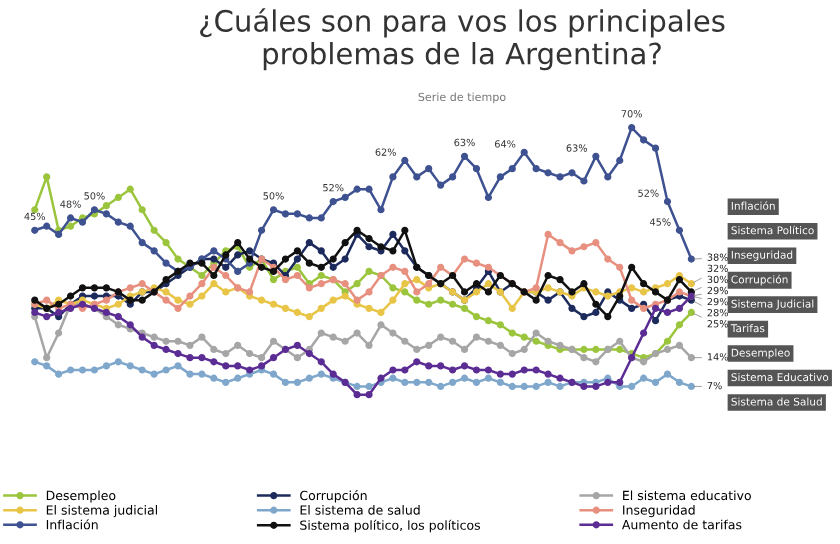 The image size is (840, 544). I want to click on chart-title: ¿Cuáles son para vos los principales problemas de la Argentina?, so click(462, 39).